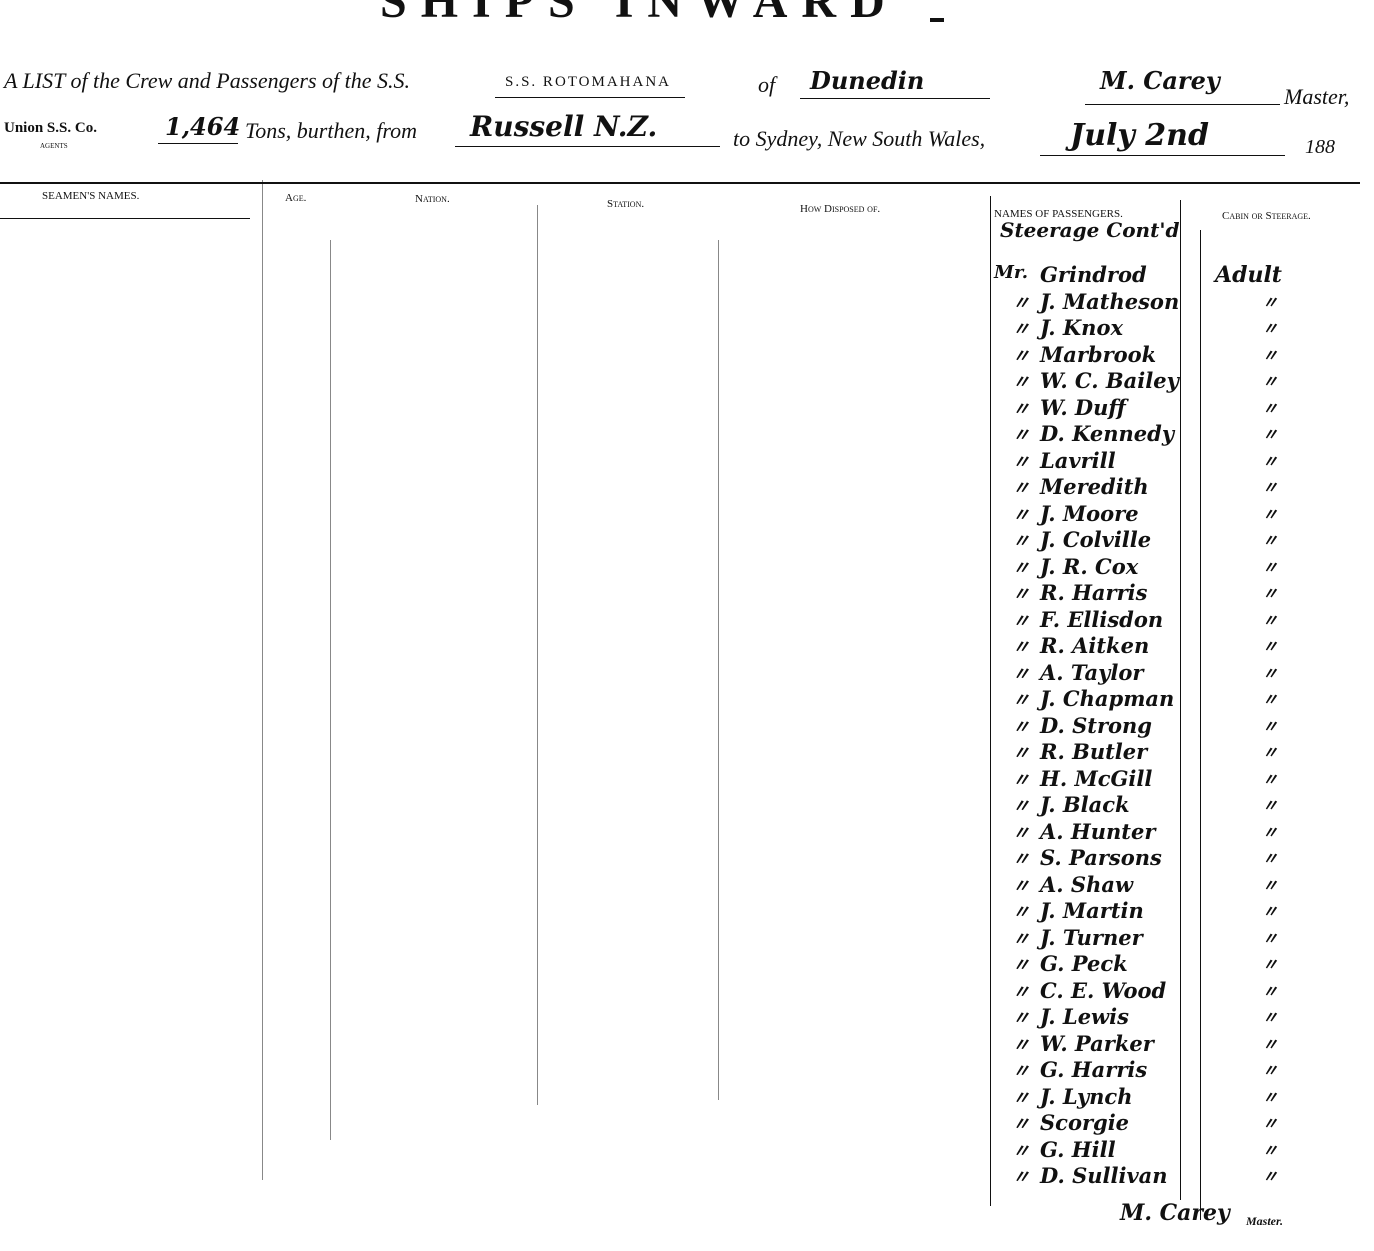  What do you see at coordinates (432, 199) in the screenshot?
I see `col-nation: Nation.` at bounding box center [432, 199].